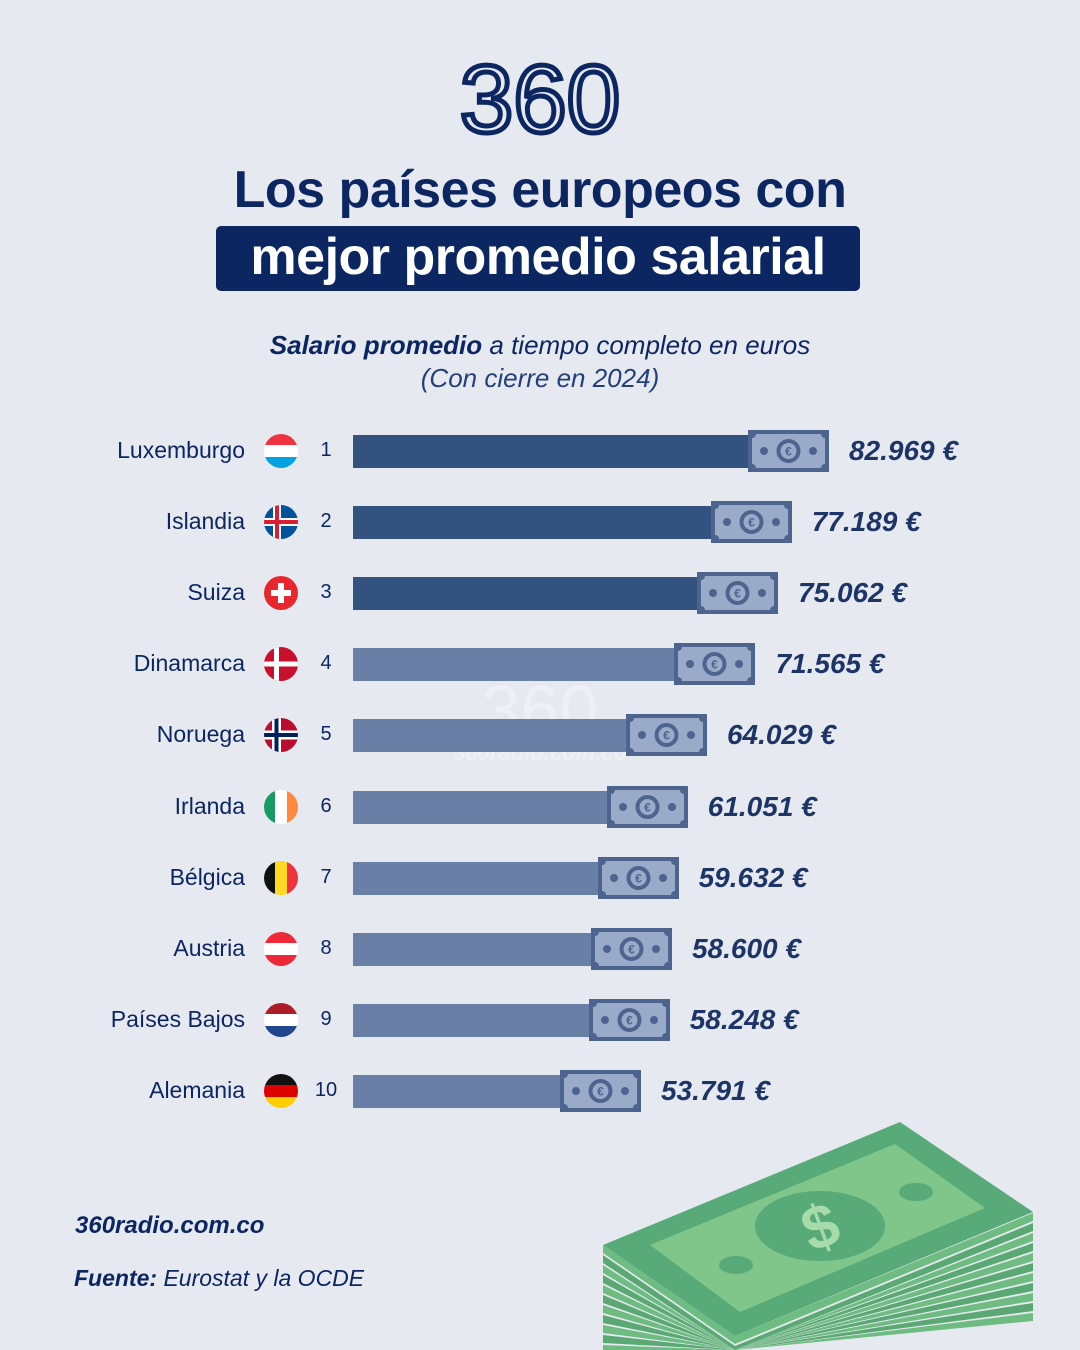  Describe the element at coordinates (540, 378) in the screenshot. I see `subtitle-date: (Con cierre en 2024)` at that location.